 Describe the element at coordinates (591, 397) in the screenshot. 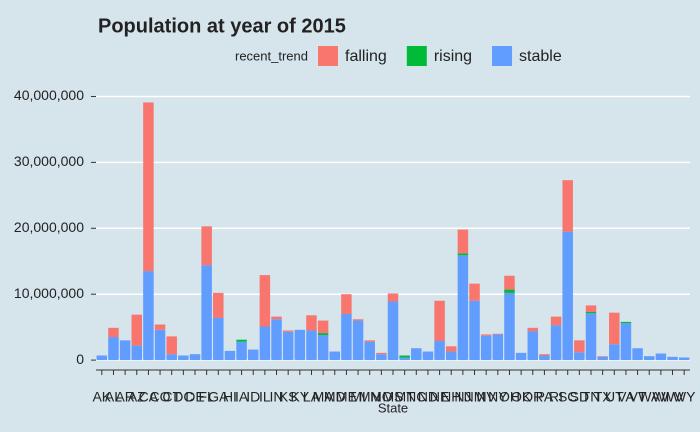

I see `x-tick-label: TN` at that location.